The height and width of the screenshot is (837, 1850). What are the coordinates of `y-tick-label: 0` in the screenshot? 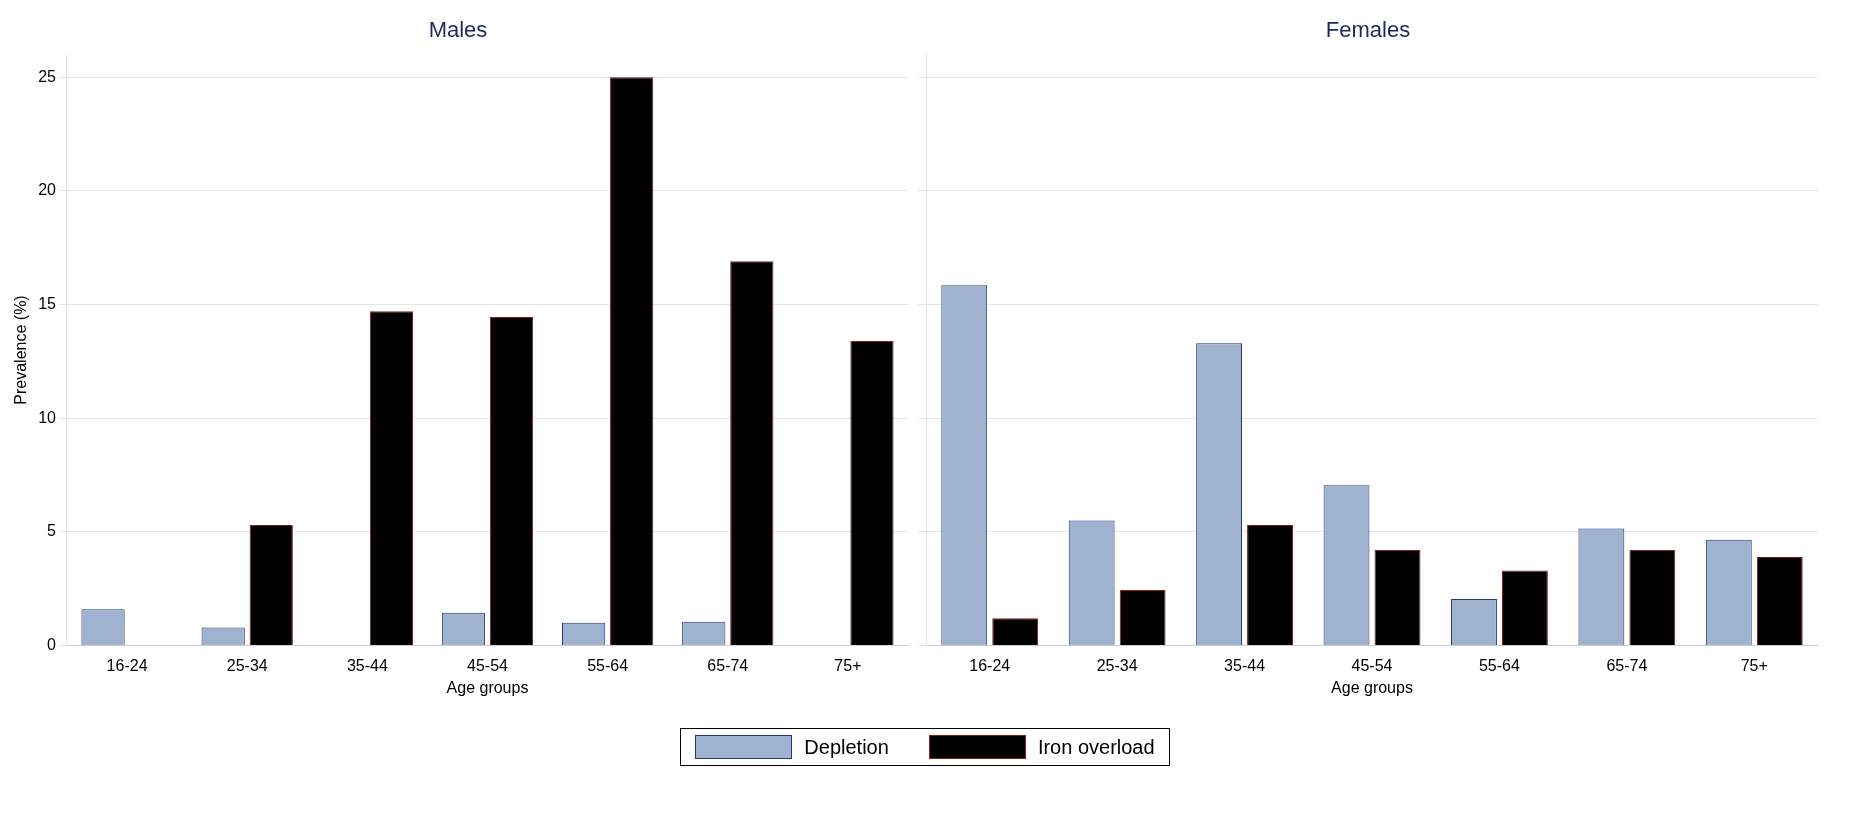 It's located at (52, 645).